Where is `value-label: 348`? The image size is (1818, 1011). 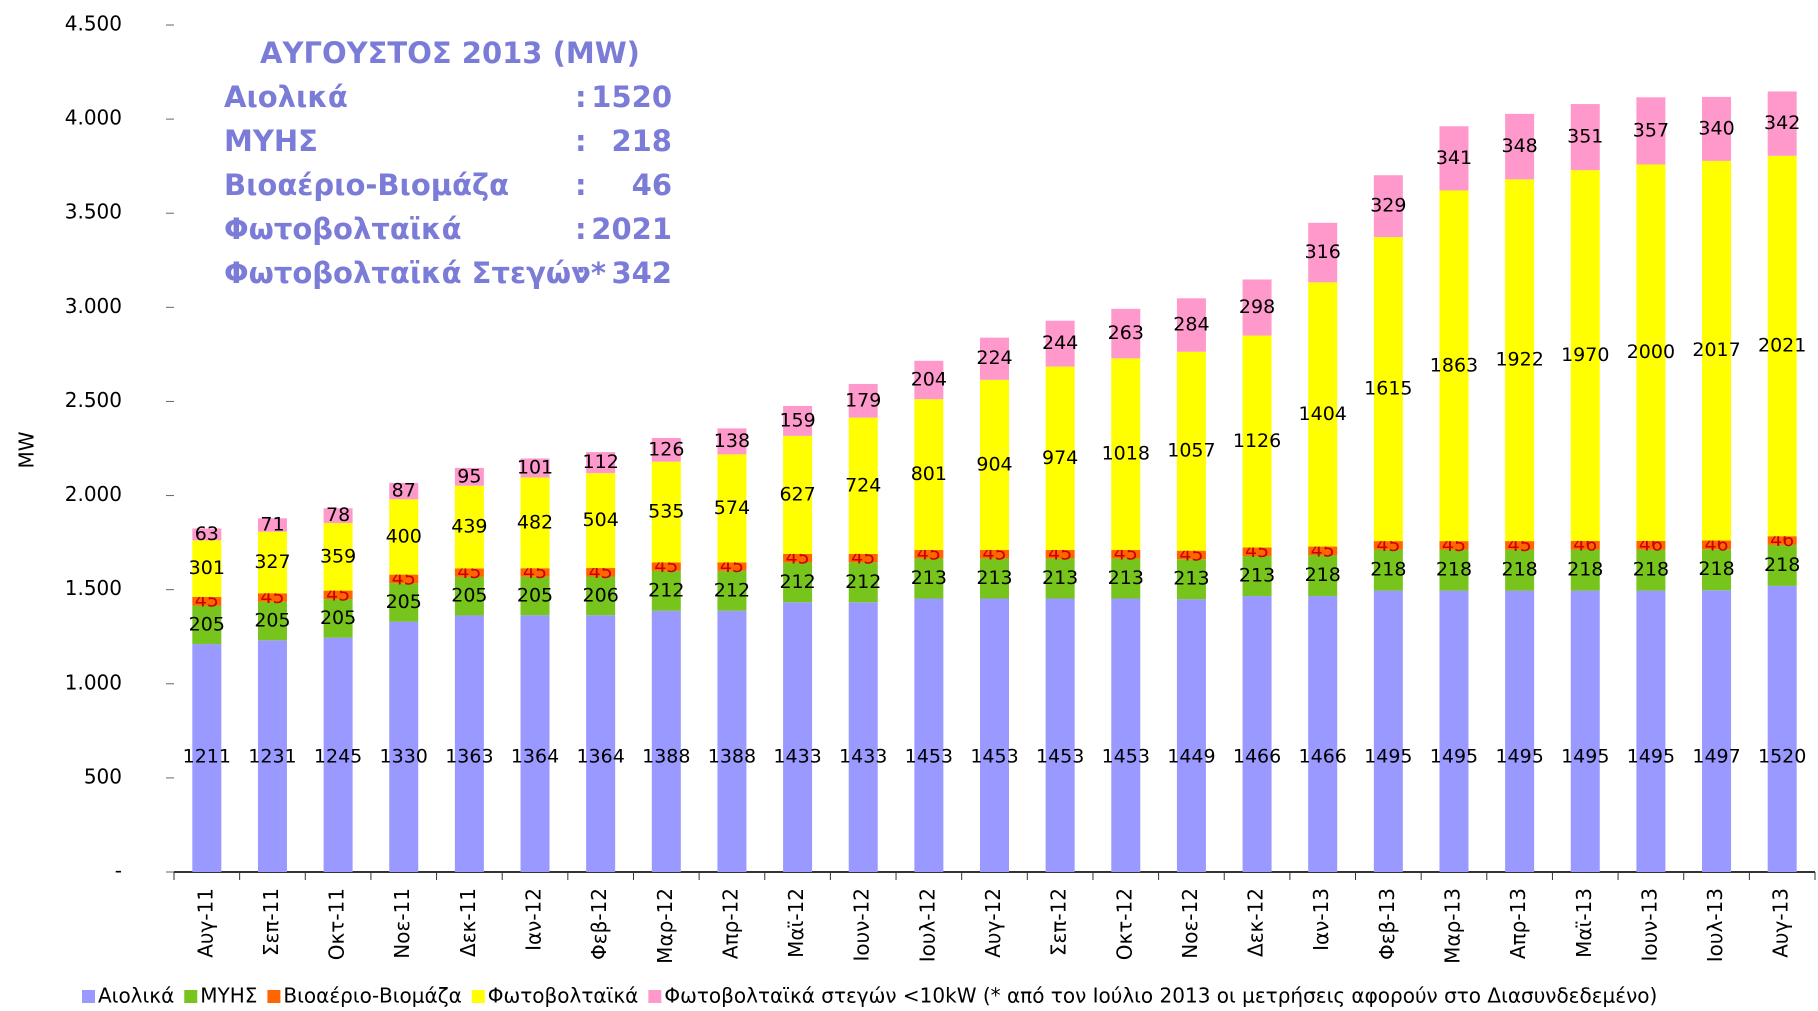
value-label: 348 is located at coordinates (1519, 146).